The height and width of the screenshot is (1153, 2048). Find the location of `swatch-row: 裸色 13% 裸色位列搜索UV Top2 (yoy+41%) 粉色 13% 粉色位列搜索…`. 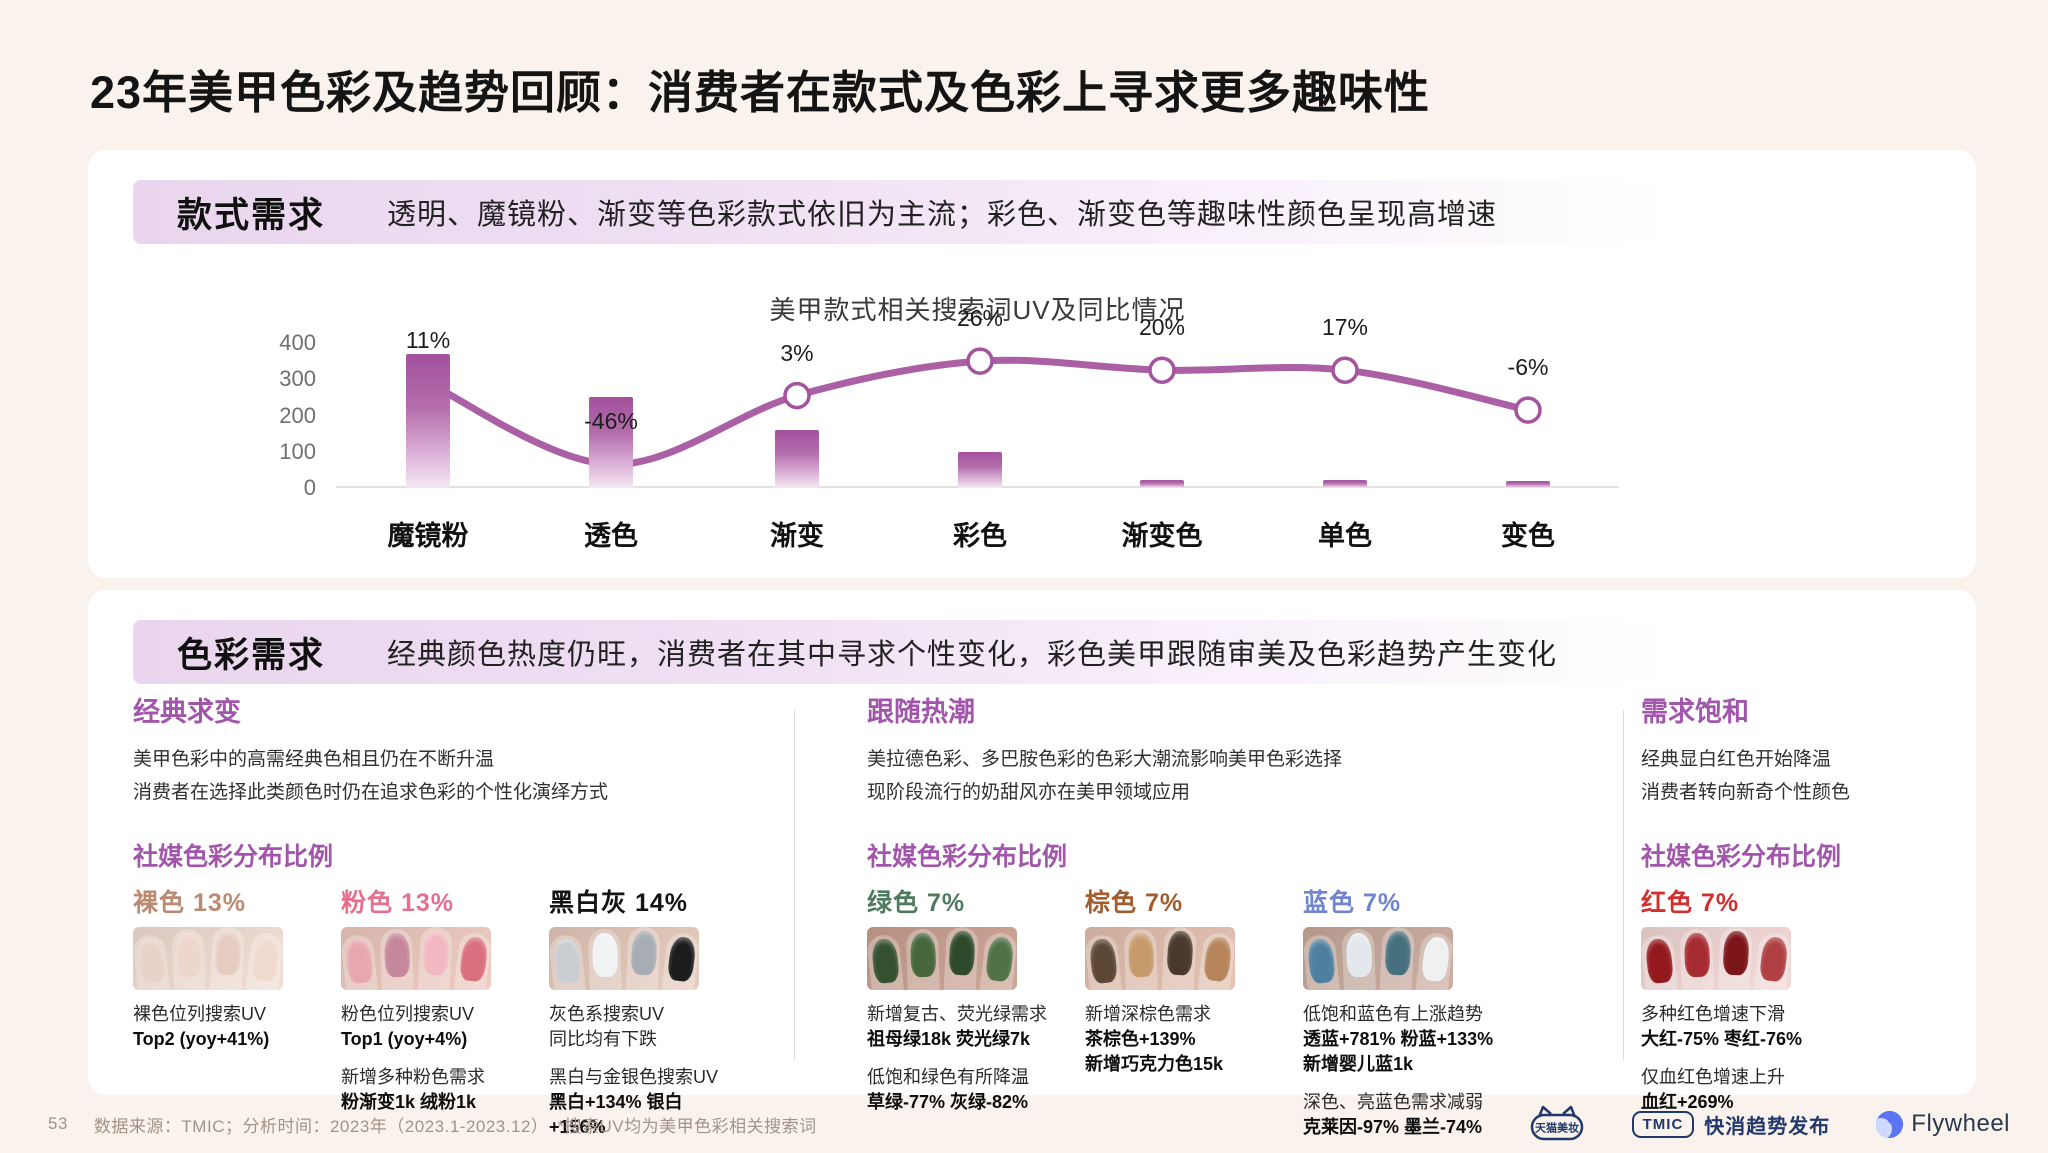

swatch-row: 裸色 13% 裸色位列搜索UV Top2 (yoy+41%) 粉色 13% 粉色位列搜索… is located at coordinates (463, 1018).